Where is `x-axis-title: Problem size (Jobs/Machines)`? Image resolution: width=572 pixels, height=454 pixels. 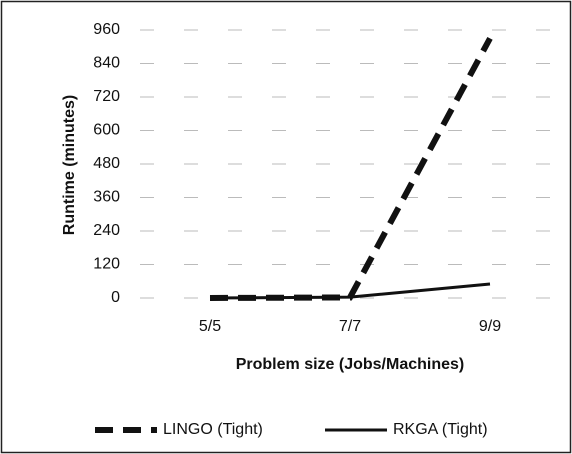
x-axis-title: Problem size (Jobs/Machines) is located at coordinates (350, 364).